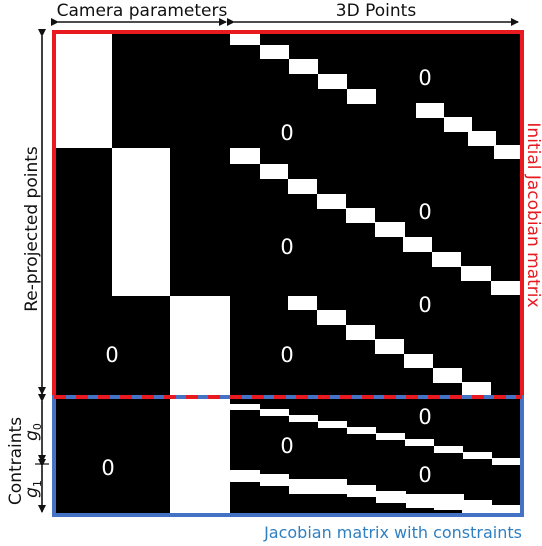 The width and height of the screenshot is (542, 546). What do you see at coordinates (33, 489) in the screenshot?
I see `g1-label: g1` at bounding box center [33, 489].